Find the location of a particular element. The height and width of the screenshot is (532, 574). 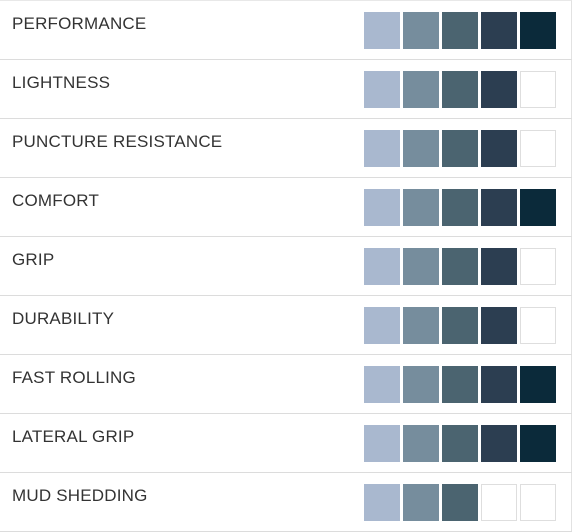

rating-row: PUNCTURE RESISTANCE is located at coordinates (286, 148).